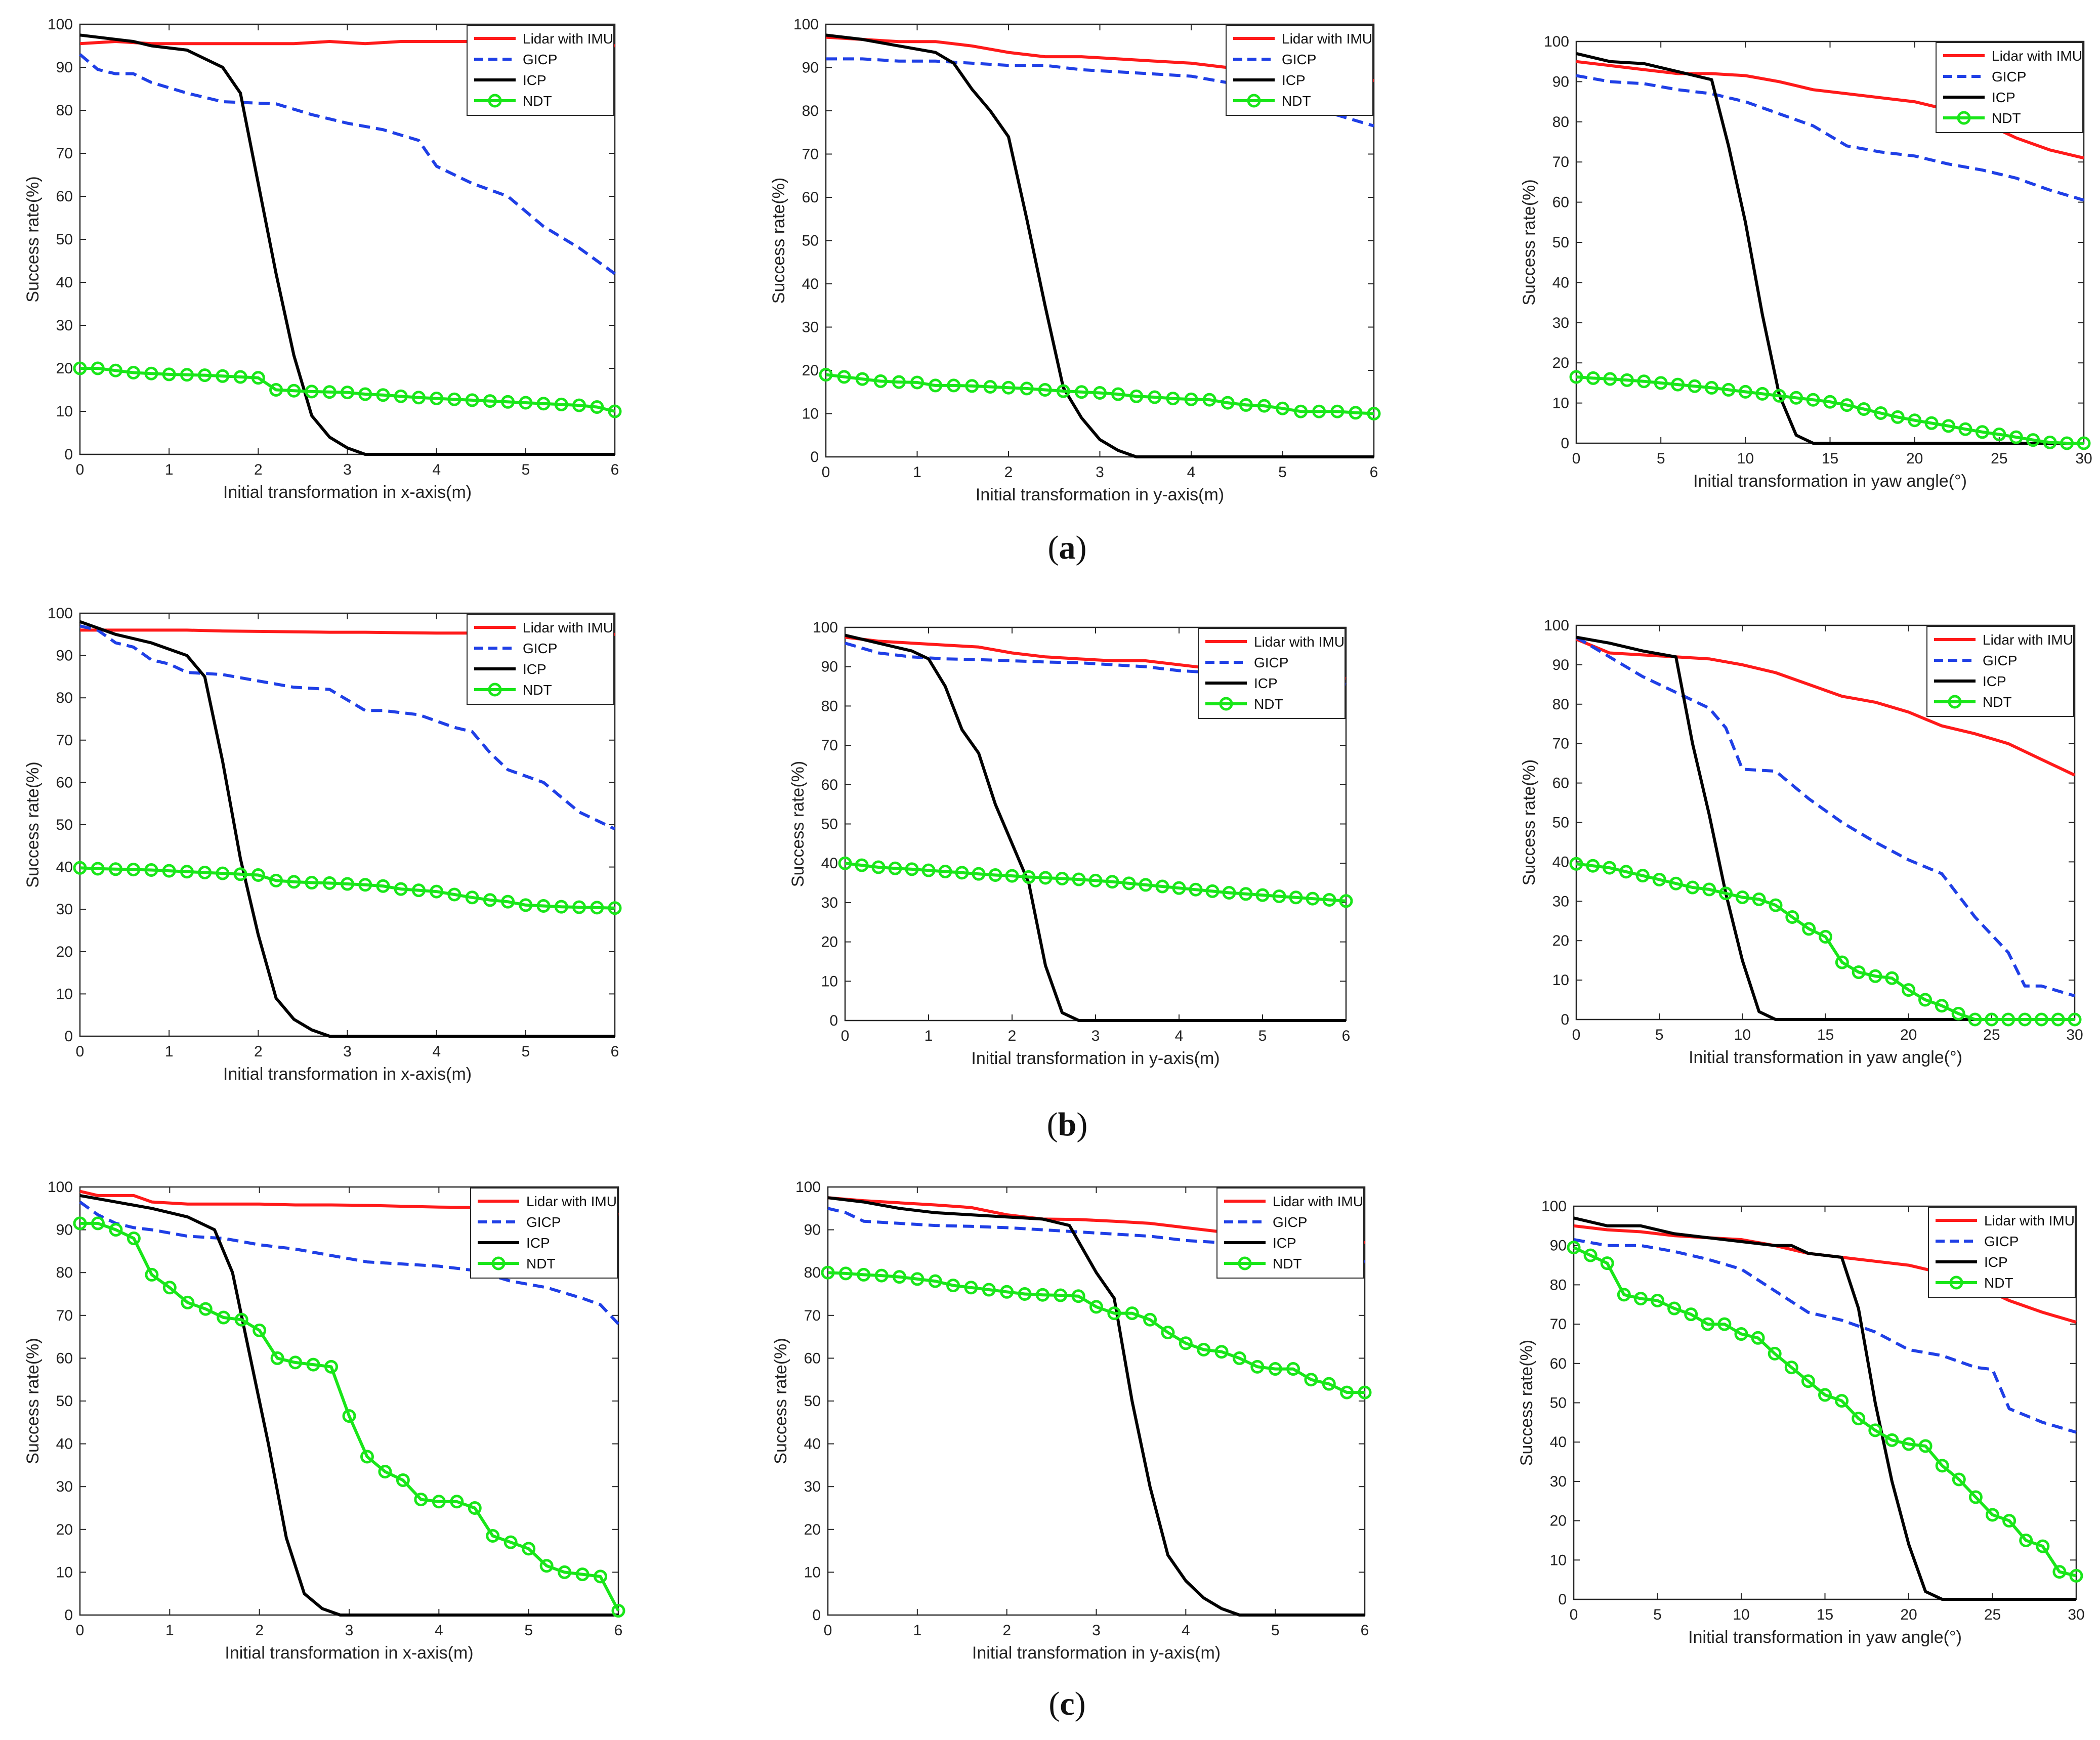 The image size is (2100, 1740). Describe the element at coordinates (615, 1051) in the screenshot. I see `x-tick-label: 6` at that location.